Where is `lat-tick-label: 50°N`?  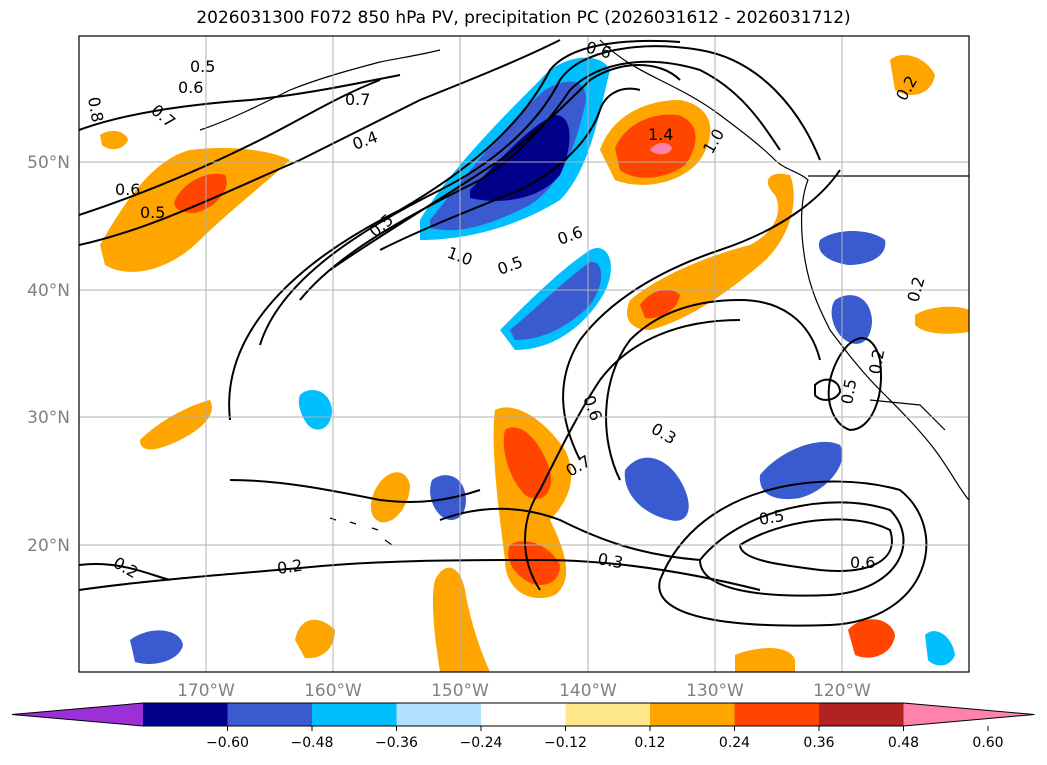 lat-tick-label: 50°N is located at coordinates (48, 163).